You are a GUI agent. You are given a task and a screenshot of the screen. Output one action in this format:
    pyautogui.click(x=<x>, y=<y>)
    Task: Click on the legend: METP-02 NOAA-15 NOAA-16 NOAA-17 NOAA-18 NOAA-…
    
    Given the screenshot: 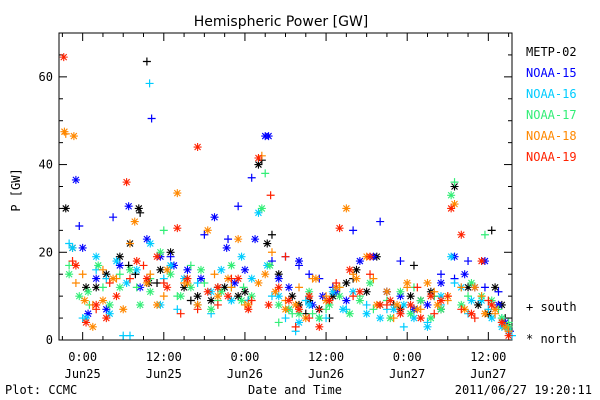 What is the action you would take?
    pyautogui.click(x=551, y=195)
    